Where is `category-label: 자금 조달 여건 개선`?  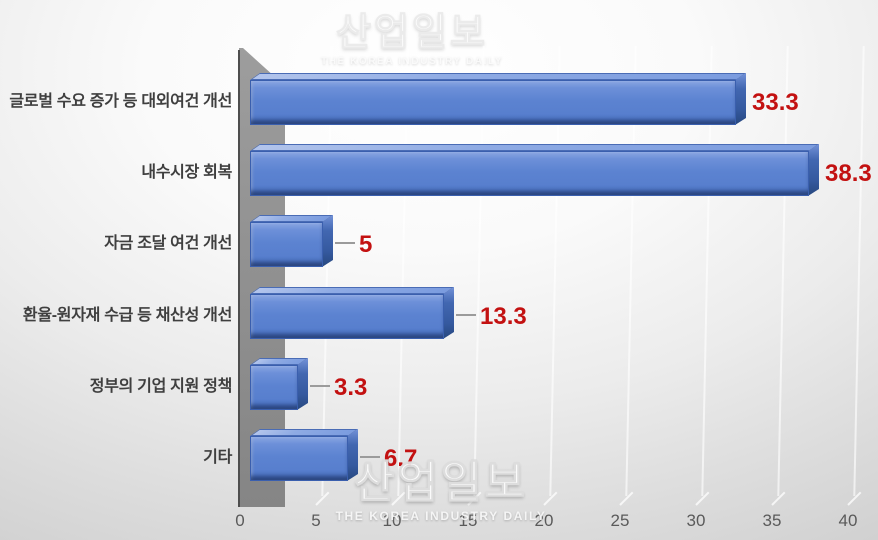 category-label: 자금 조달 여건 개선 is located at coordinates (168, 243).